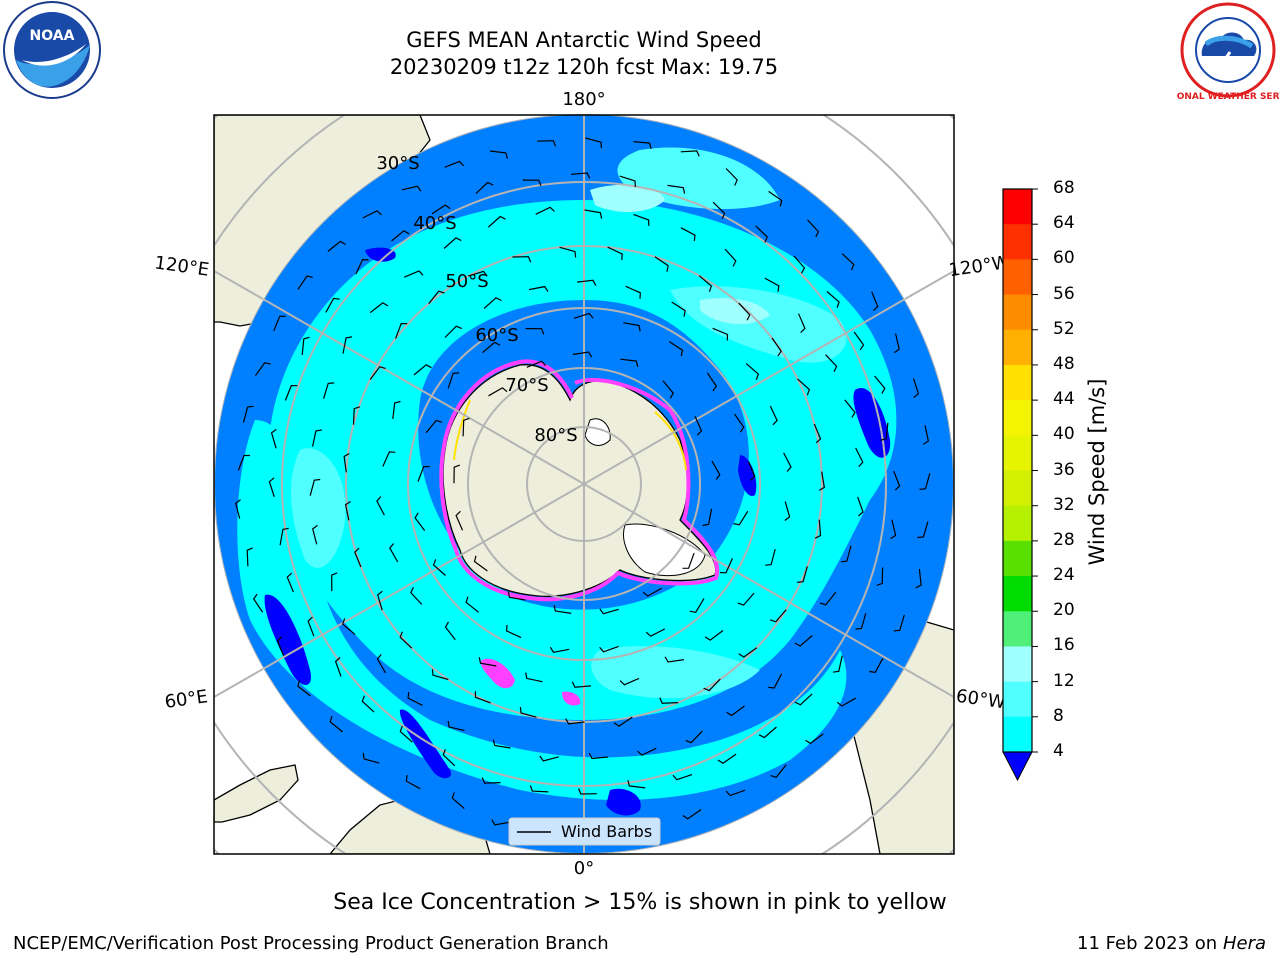  What do you see at coordinates (1064, 680) in the screenshot?
I see `colorbar-tick-label: 12` at bounding box center [1064, 680].